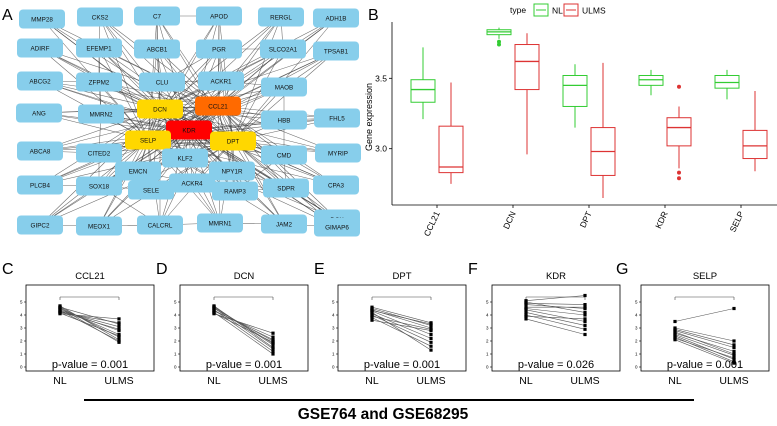 The height and width of the screenshot is (426, 777). Describe the element at coordinates (284, 224) in the screenshot. I see `node-jam2: JAM2` at that location.